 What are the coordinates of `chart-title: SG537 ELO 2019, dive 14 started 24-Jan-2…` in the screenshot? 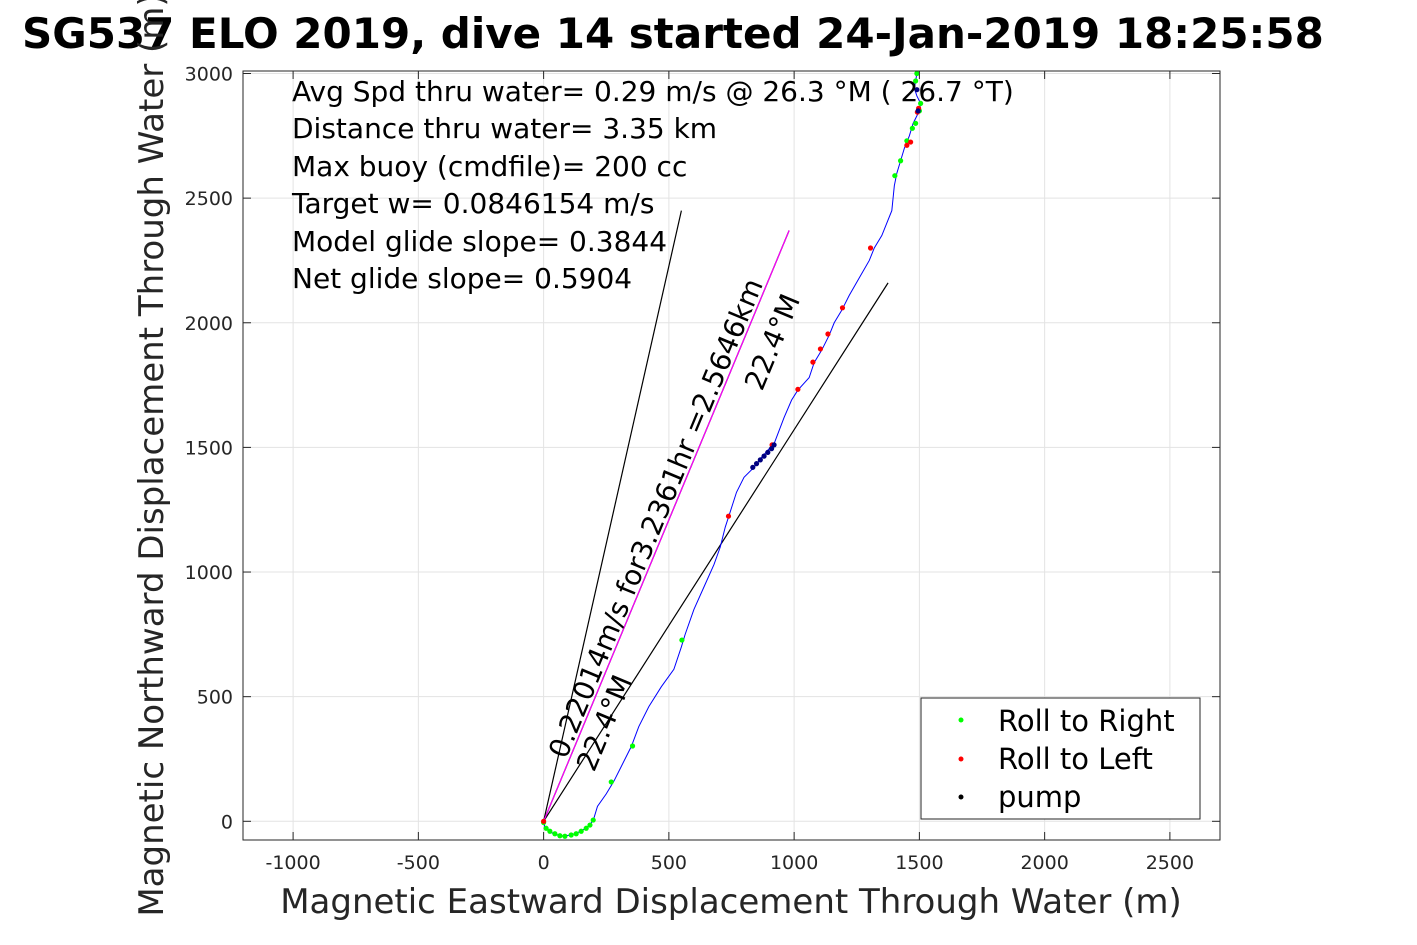 It's located at (673, 33).